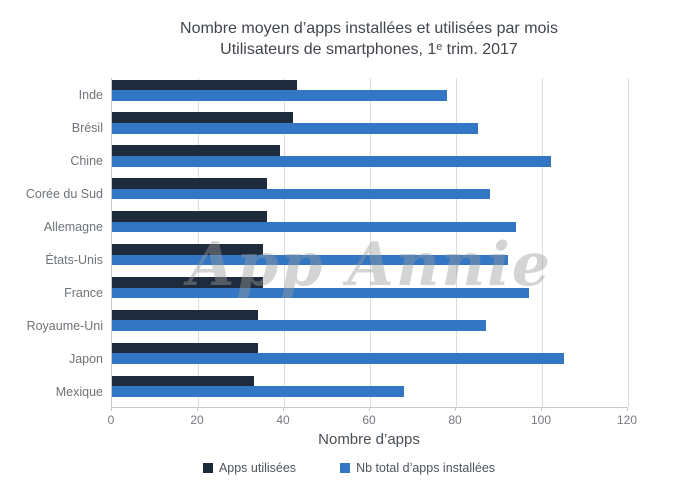 This screenshot has width=698, height=498. Describe the element at coordinates (257, 468) in the screenshot. I see `legend-label-0: Apps utilisées` at that location.